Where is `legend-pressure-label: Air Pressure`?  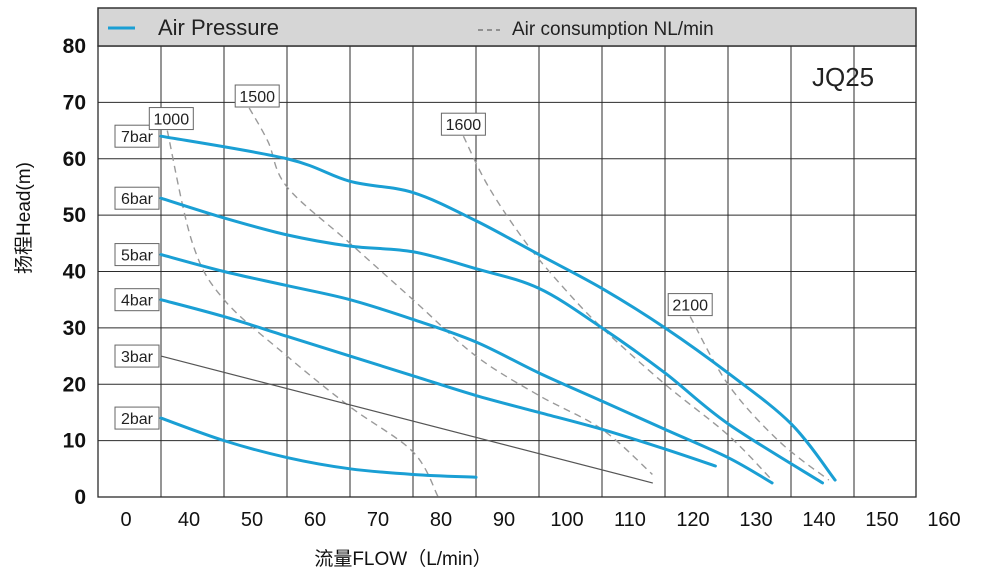 legend-pressure-label: Air Pressure is located at coordinates (218, 27).